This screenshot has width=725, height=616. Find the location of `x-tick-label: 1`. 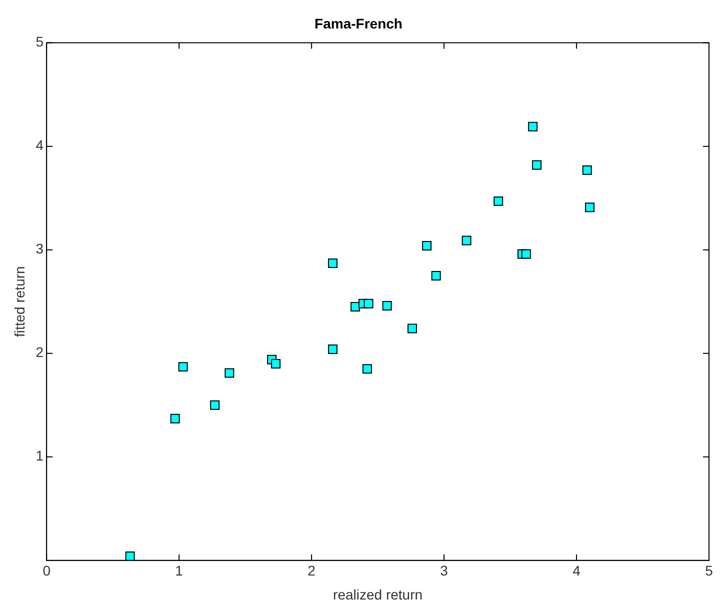

x-tick-label: 1 is located at coordinates (179, 570).